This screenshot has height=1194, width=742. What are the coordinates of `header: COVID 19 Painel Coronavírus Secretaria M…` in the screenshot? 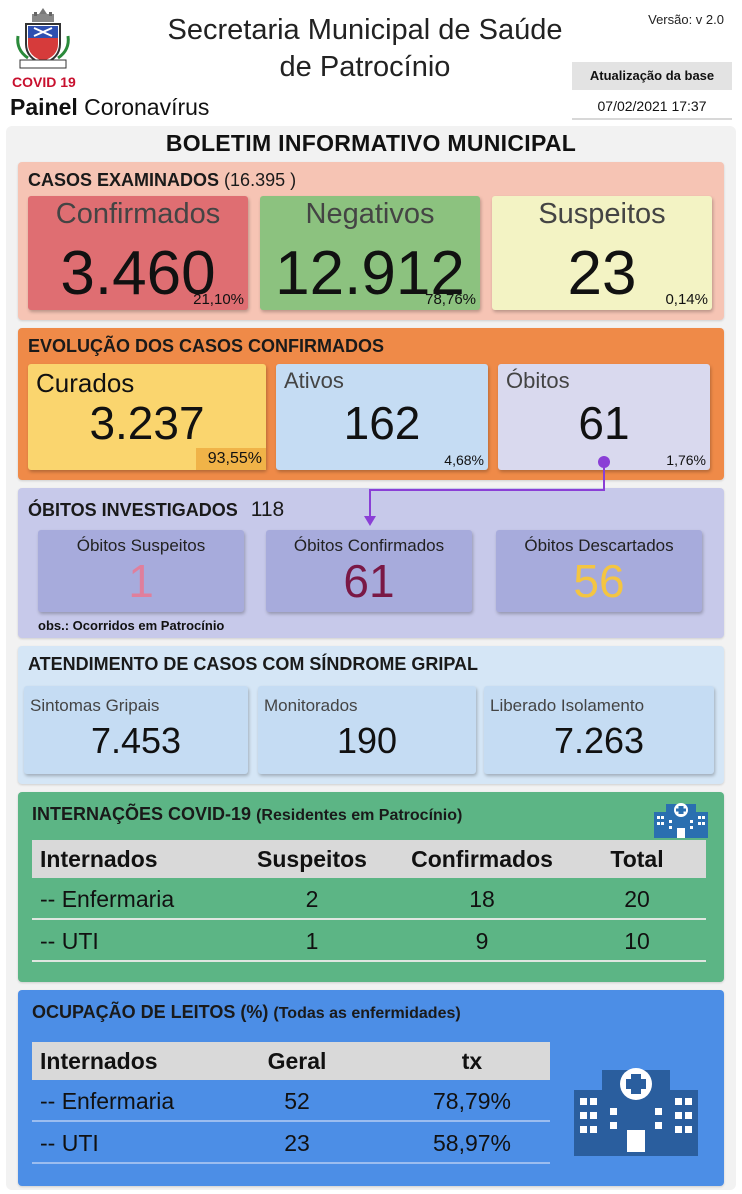 It's located at (371, 64).